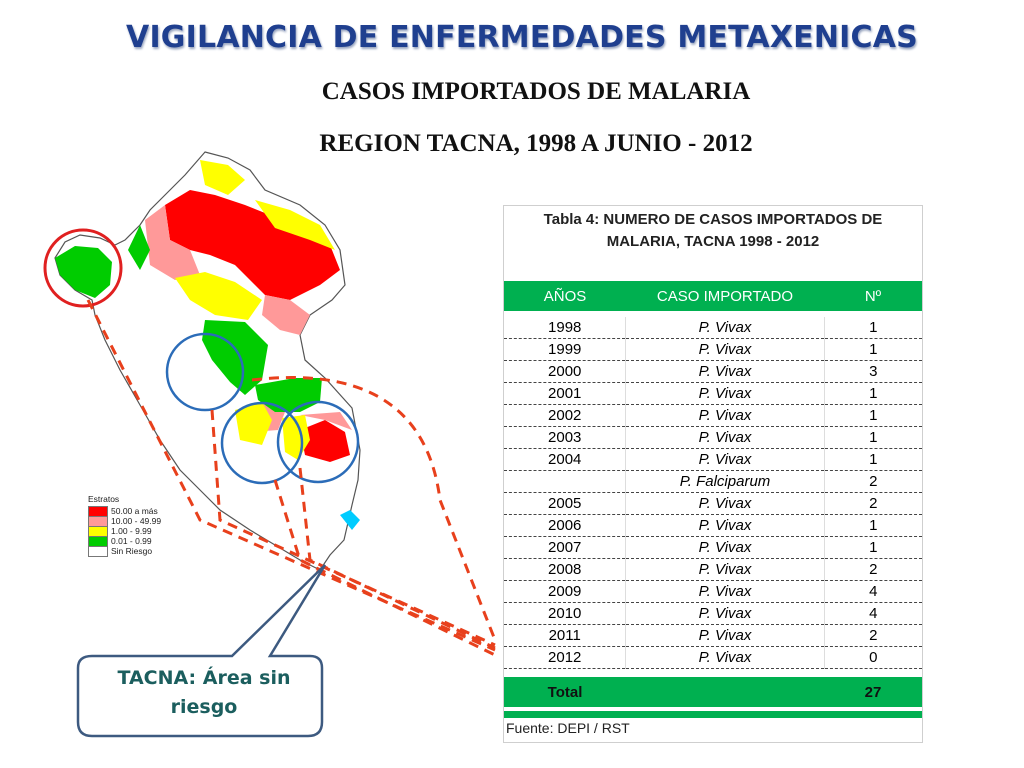 The width and height of the screenshot is (1024, 768). What do you see at coordinates (565, 371) in the screenshot?
I see `row-year: 2000` at bounding box center [565, 371].